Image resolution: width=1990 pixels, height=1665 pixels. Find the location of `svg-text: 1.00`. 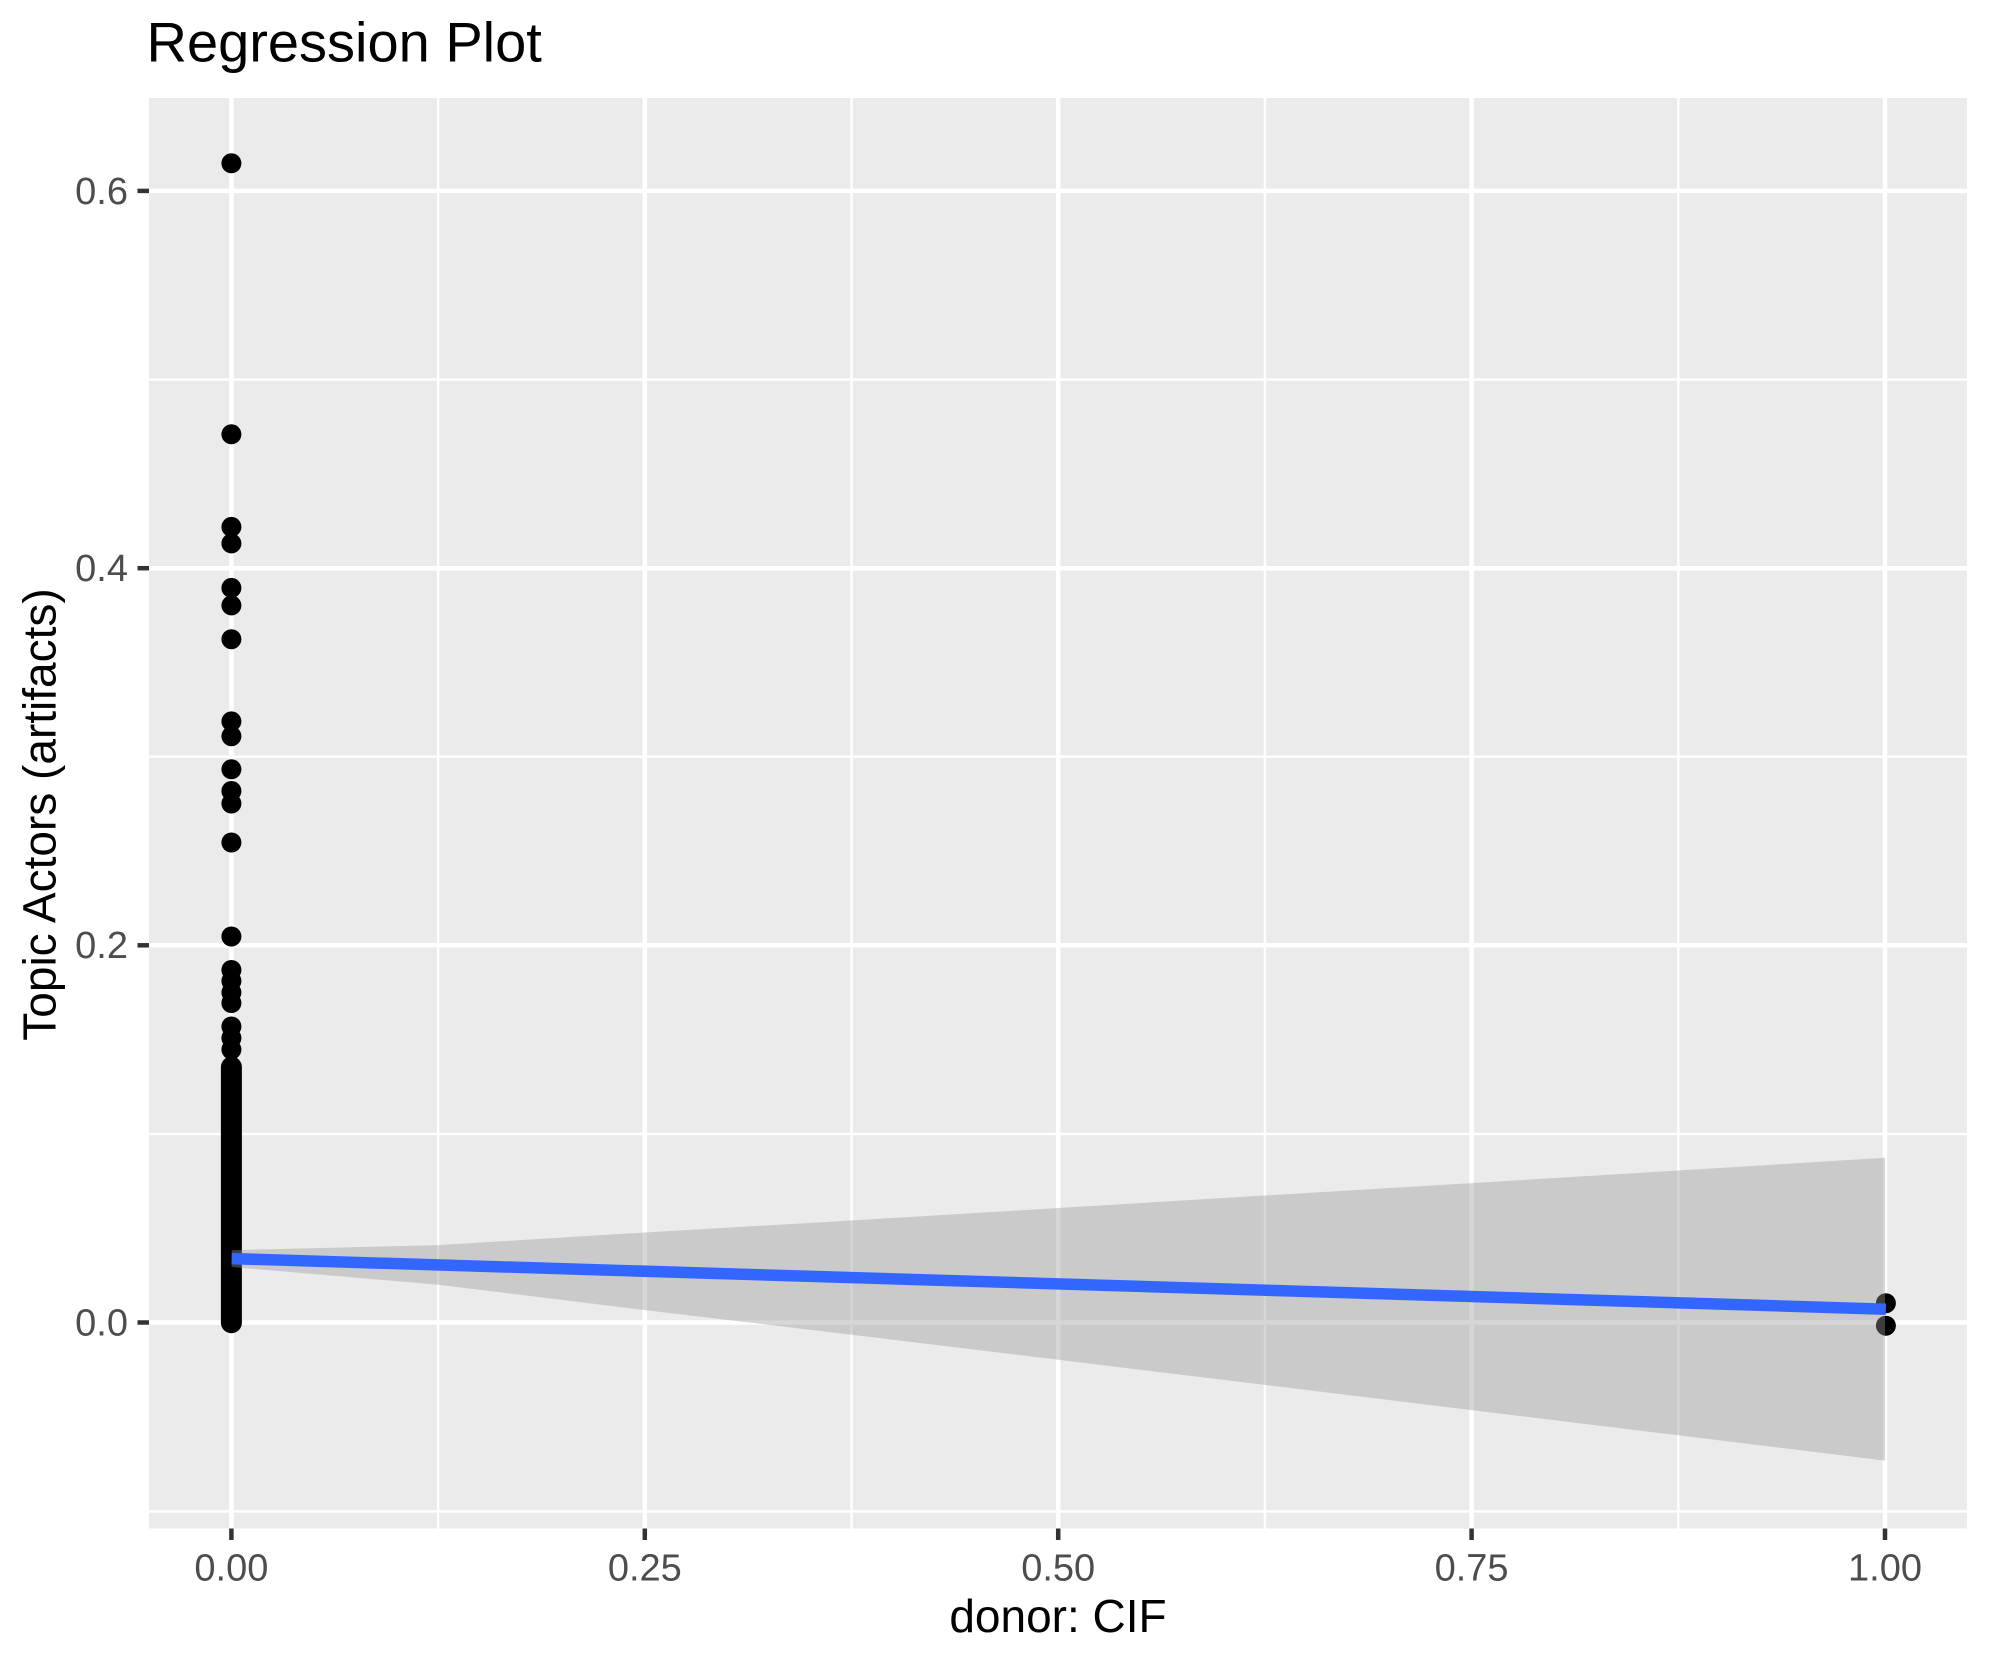

svg-text: 1.00 is located at coordinates (1885, 1569).